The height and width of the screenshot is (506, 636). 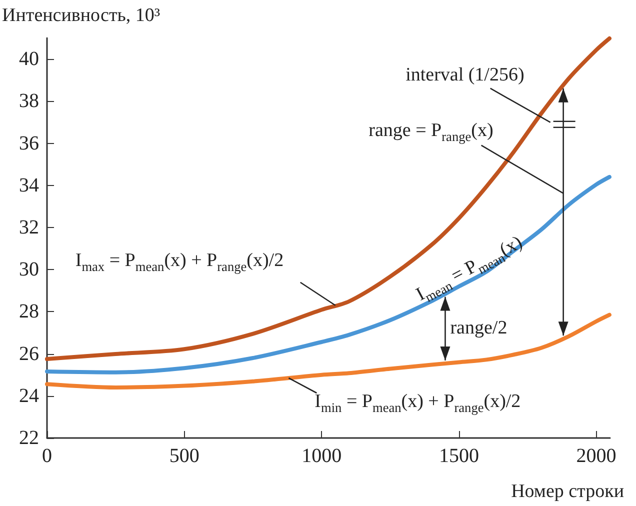 What do you see at coordinates (465, 75) in the screenshot?
I see `annotation: interval (1/256)` at bounding box center [465, 75].